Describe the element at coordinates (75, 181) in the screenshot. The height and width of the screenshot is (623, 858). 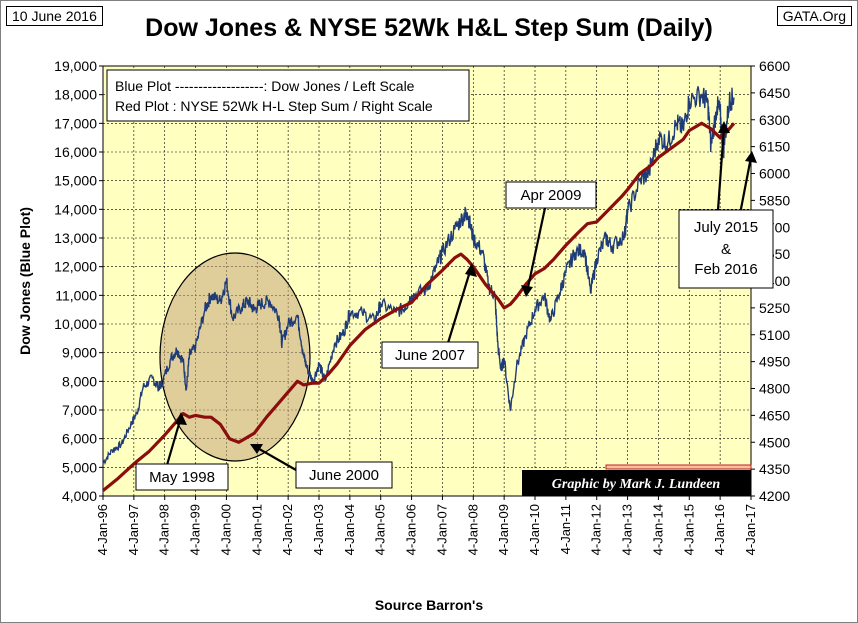
I see `y-left-tick-label: 15,000` at that location.